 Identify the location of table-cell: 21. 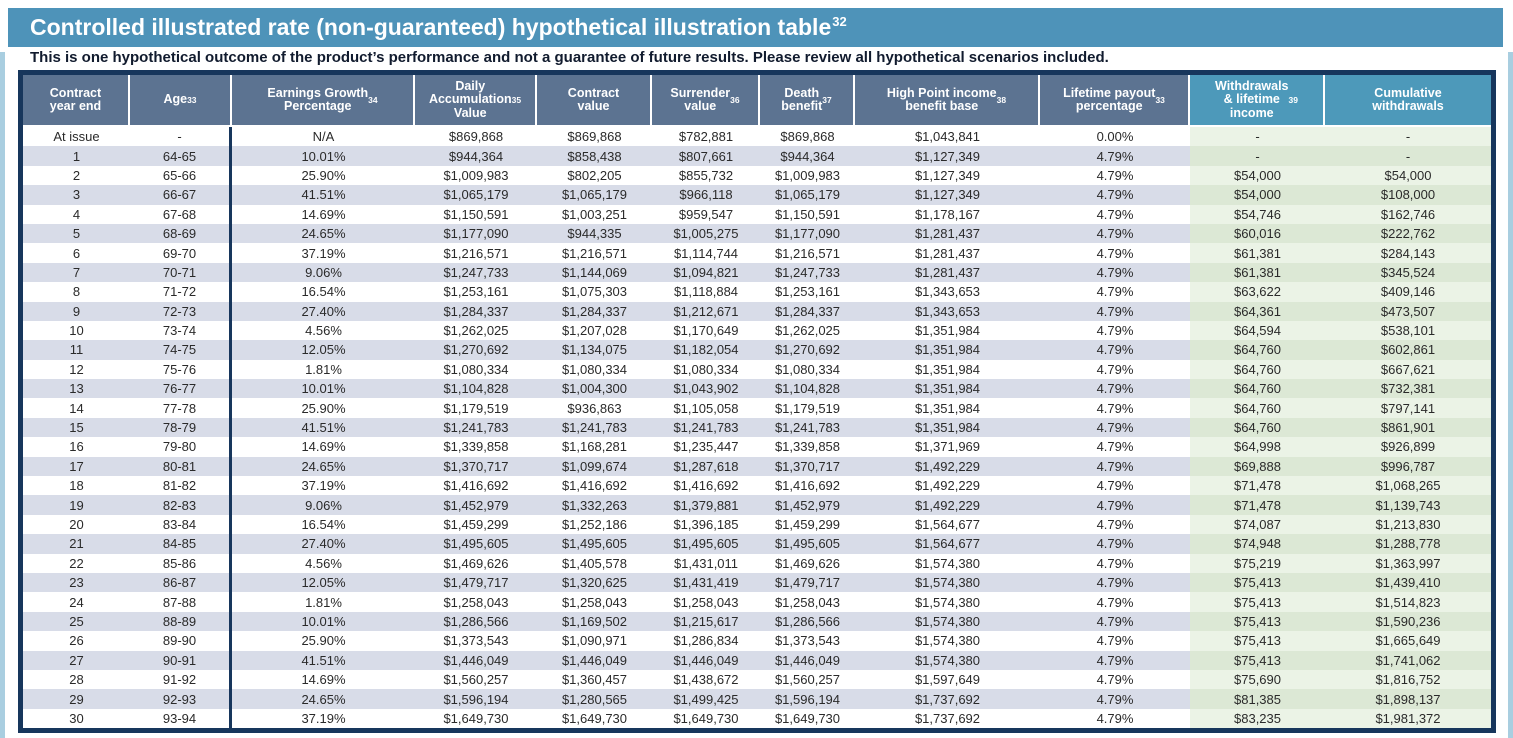
(76, 544).